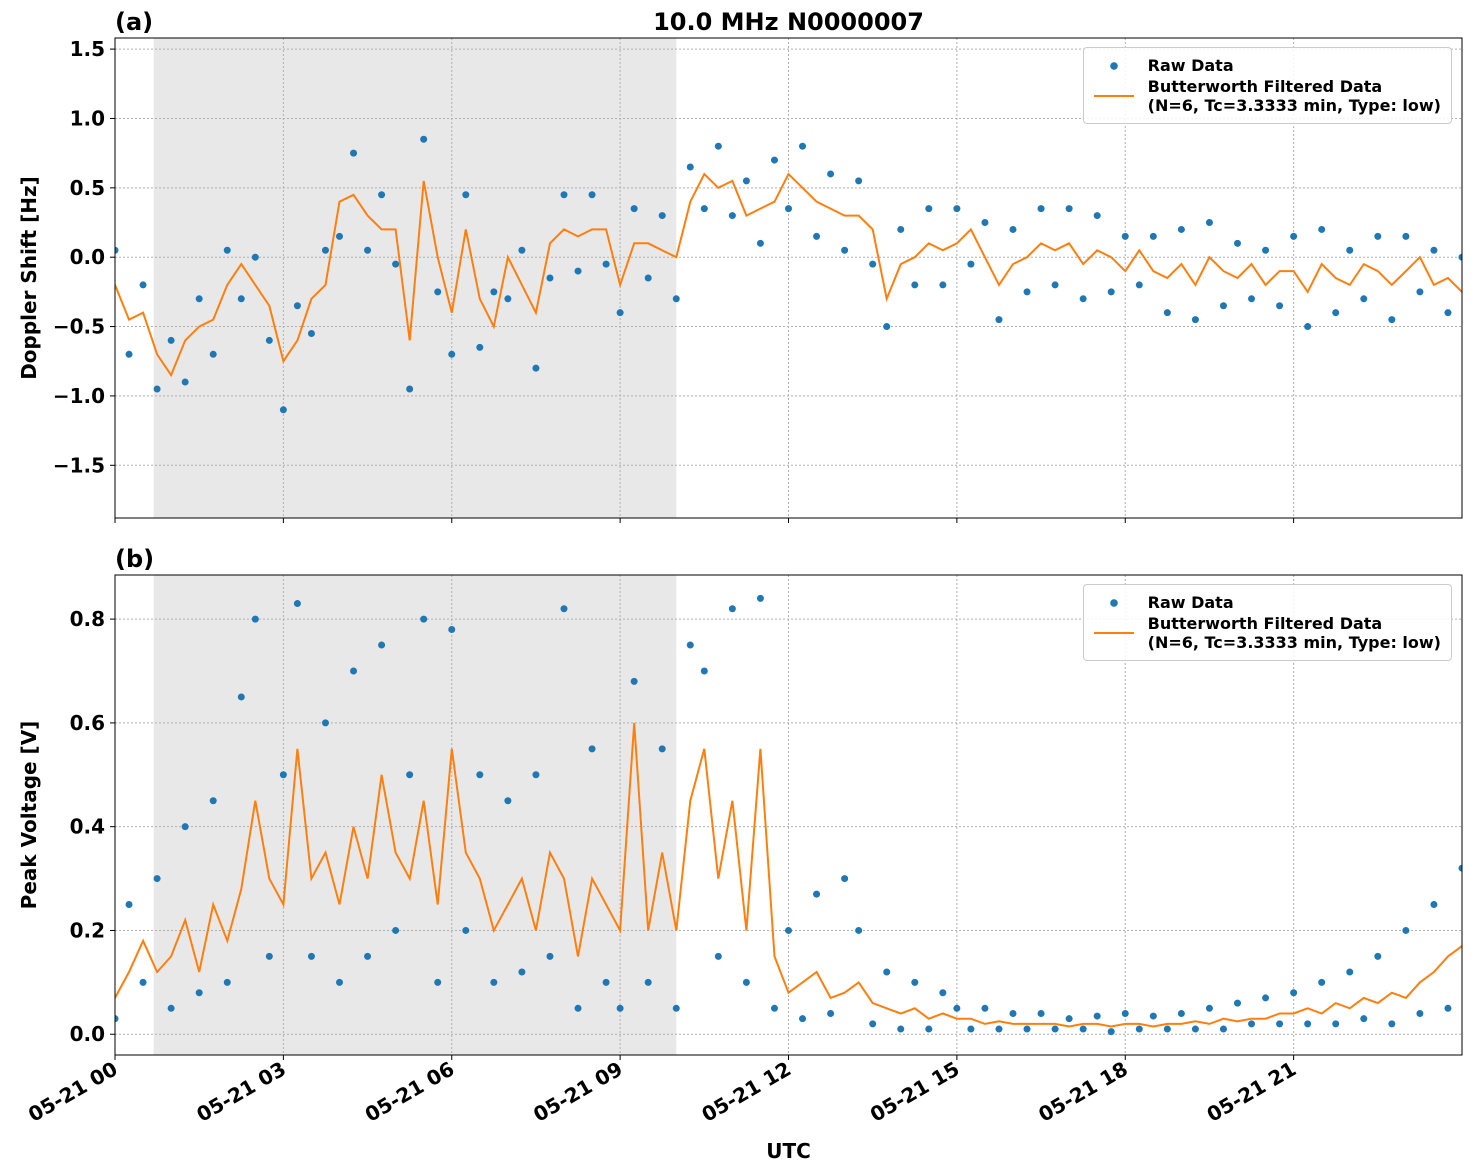  What do you see at coordinates (29, 815) in the screenshot?
I see `y-axis-label: Peak Voltage [V]` at bounding box center [29, 815].